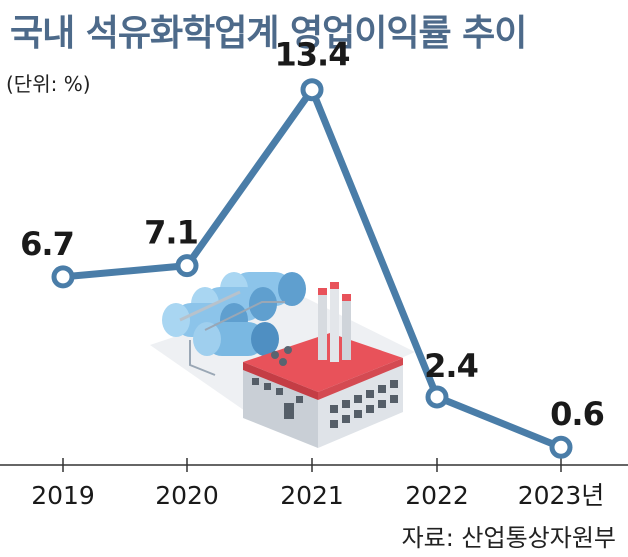  What do you see at coordinates (187, 495) in the screenshot?
I see `x-tick-label-1: 2020` at bounding box center [187, 495].